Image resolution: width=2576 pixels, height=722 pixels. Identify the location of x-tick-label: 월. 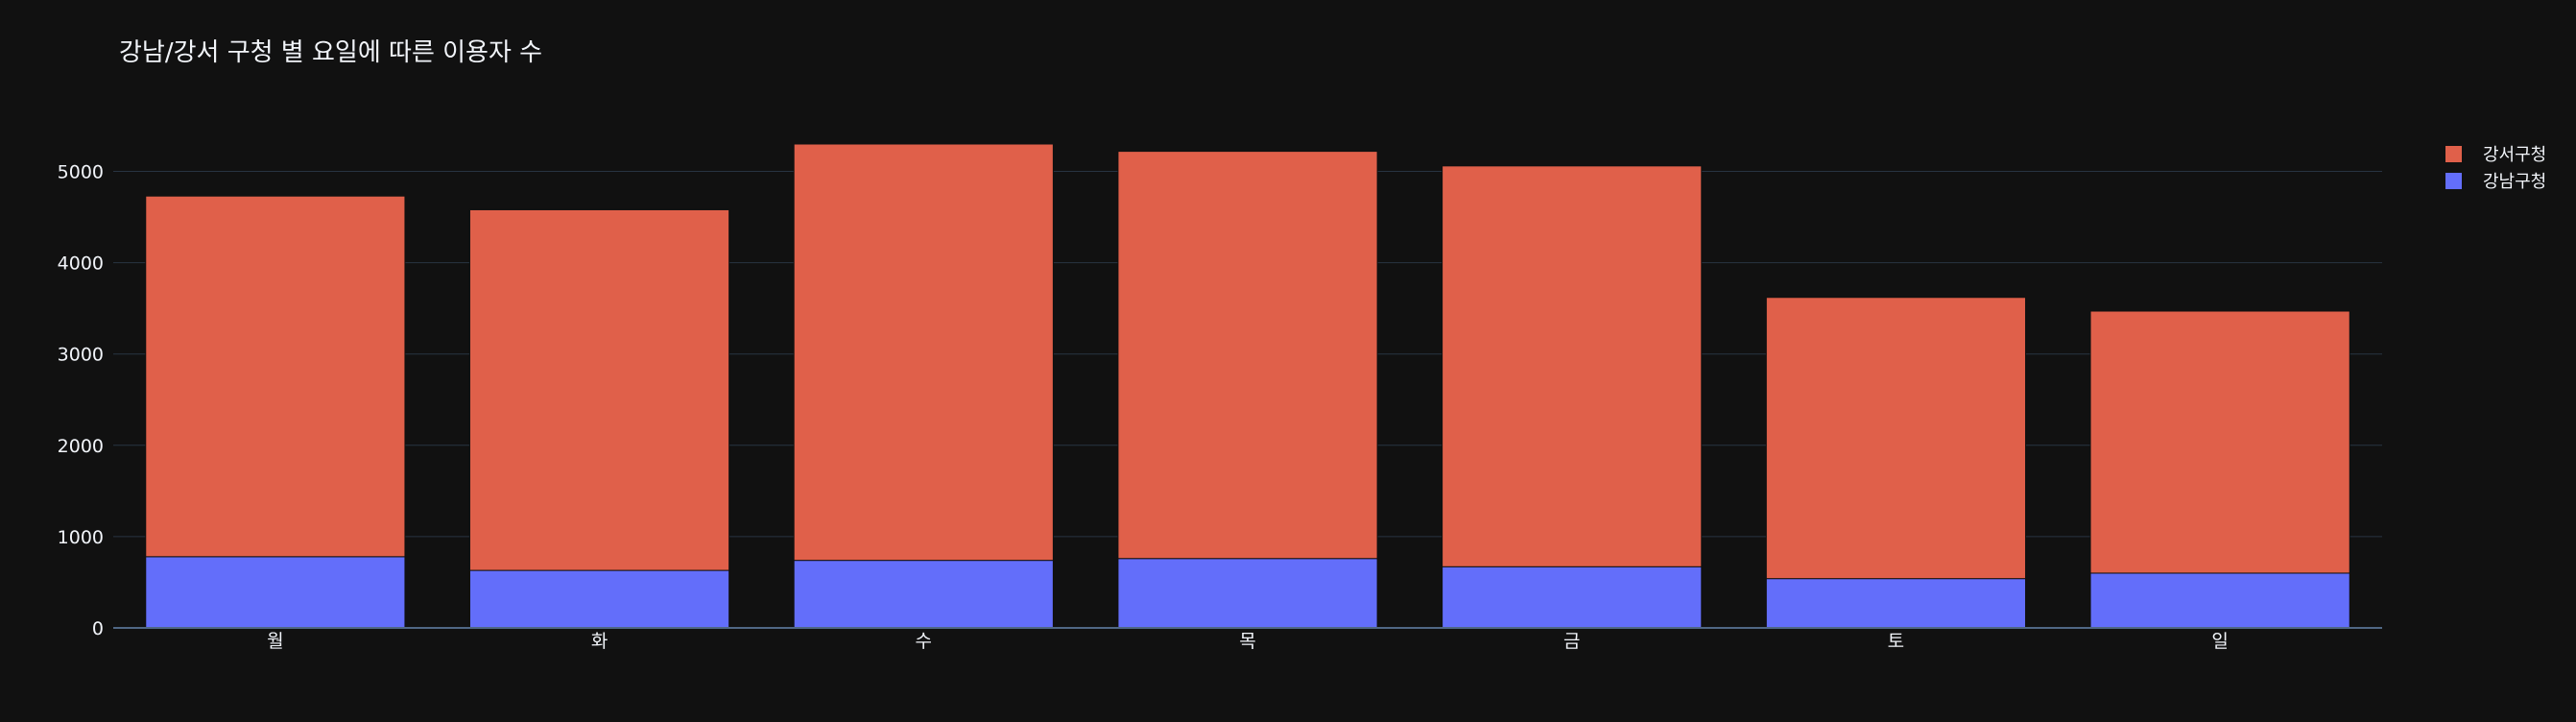
(275, 642).